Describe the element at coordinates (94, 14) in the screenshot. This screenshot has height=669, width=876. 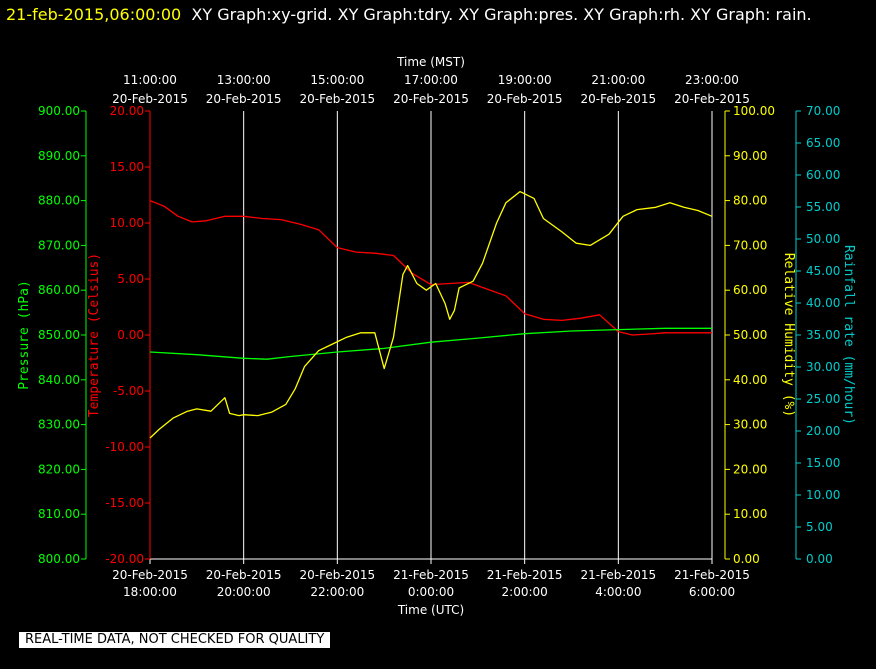
I see `timestamp: 21-feb-2015,06:00:00` at that location.